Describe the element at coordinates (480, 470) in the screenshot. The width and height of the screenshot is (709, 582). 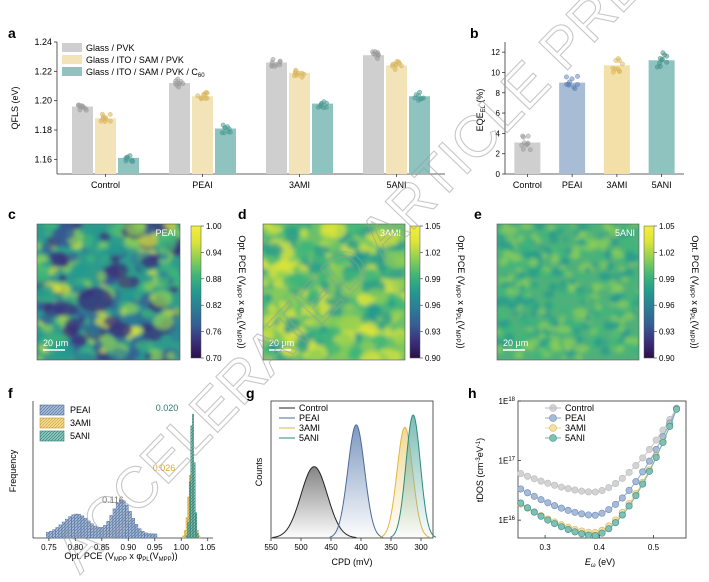
I see `panel-h-ylabel: tDOS (cm-3eV-1)` at that location.